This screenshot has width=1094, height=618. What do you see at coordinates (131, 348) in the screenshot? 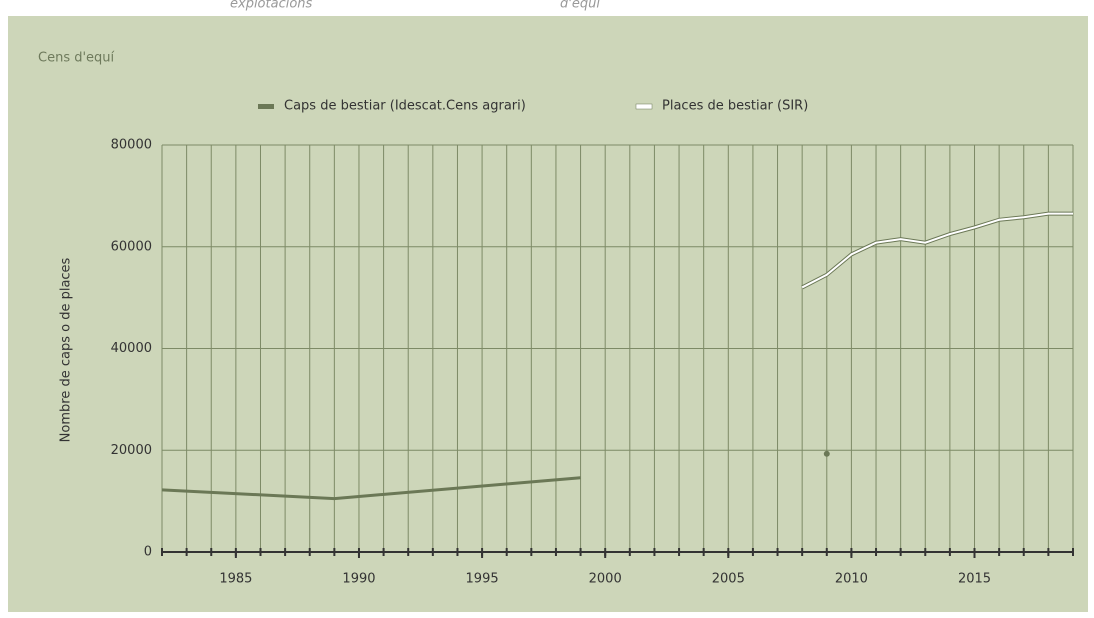
I see `y-tick-label: 40000` at bounding box center [131, 348].